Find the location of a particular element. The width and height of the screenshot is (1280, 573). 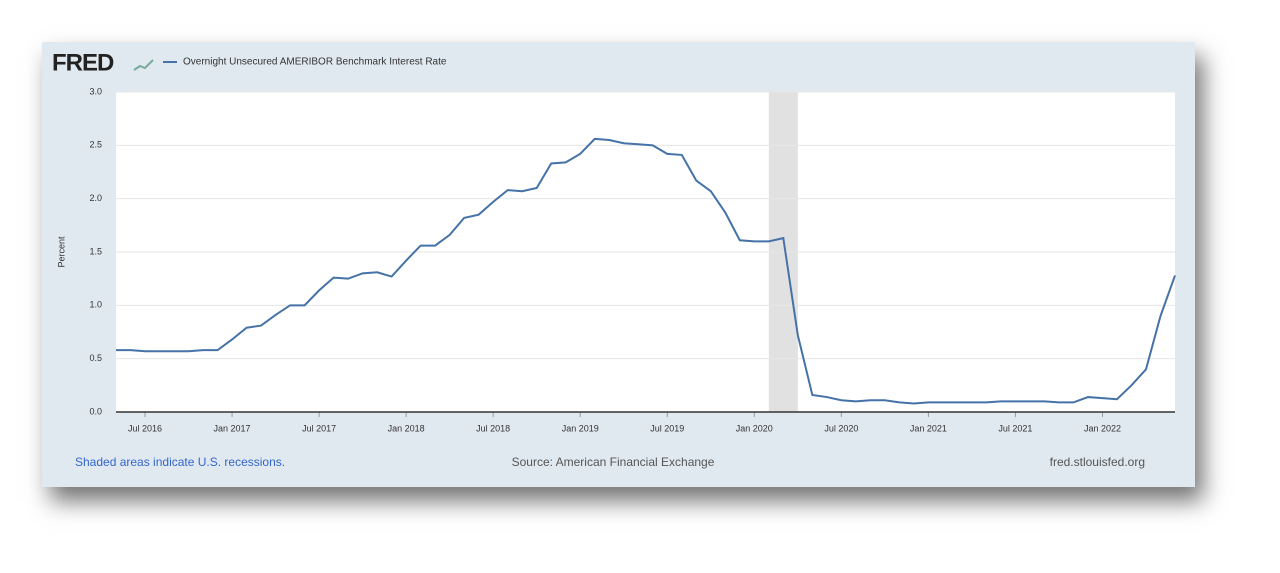

x-tick-label: Jan 2022 is located at coordinates (1102, 428).